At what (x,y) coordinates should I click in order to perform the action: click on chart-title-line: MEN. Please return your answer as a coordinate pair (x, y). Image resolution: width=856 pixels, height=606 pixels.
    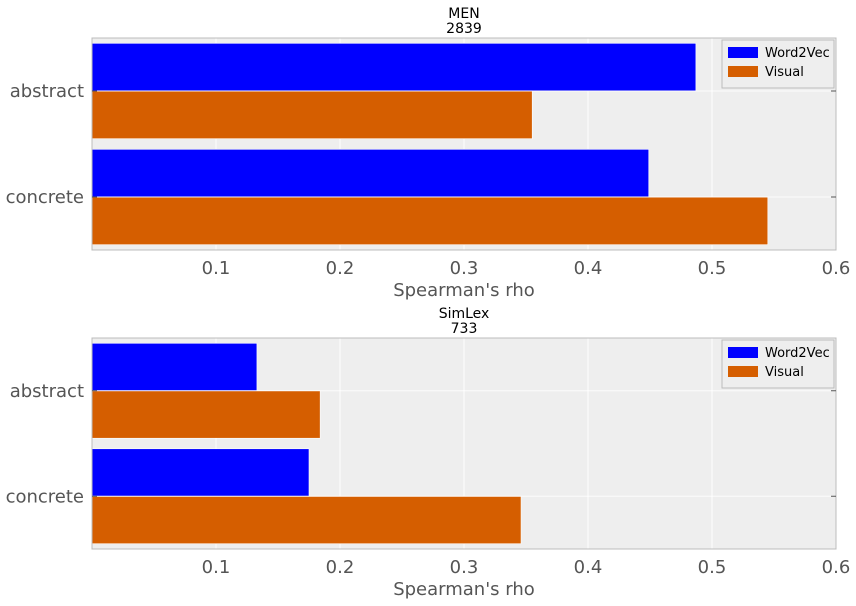
    Looking at the image, I should click on (463, 14).